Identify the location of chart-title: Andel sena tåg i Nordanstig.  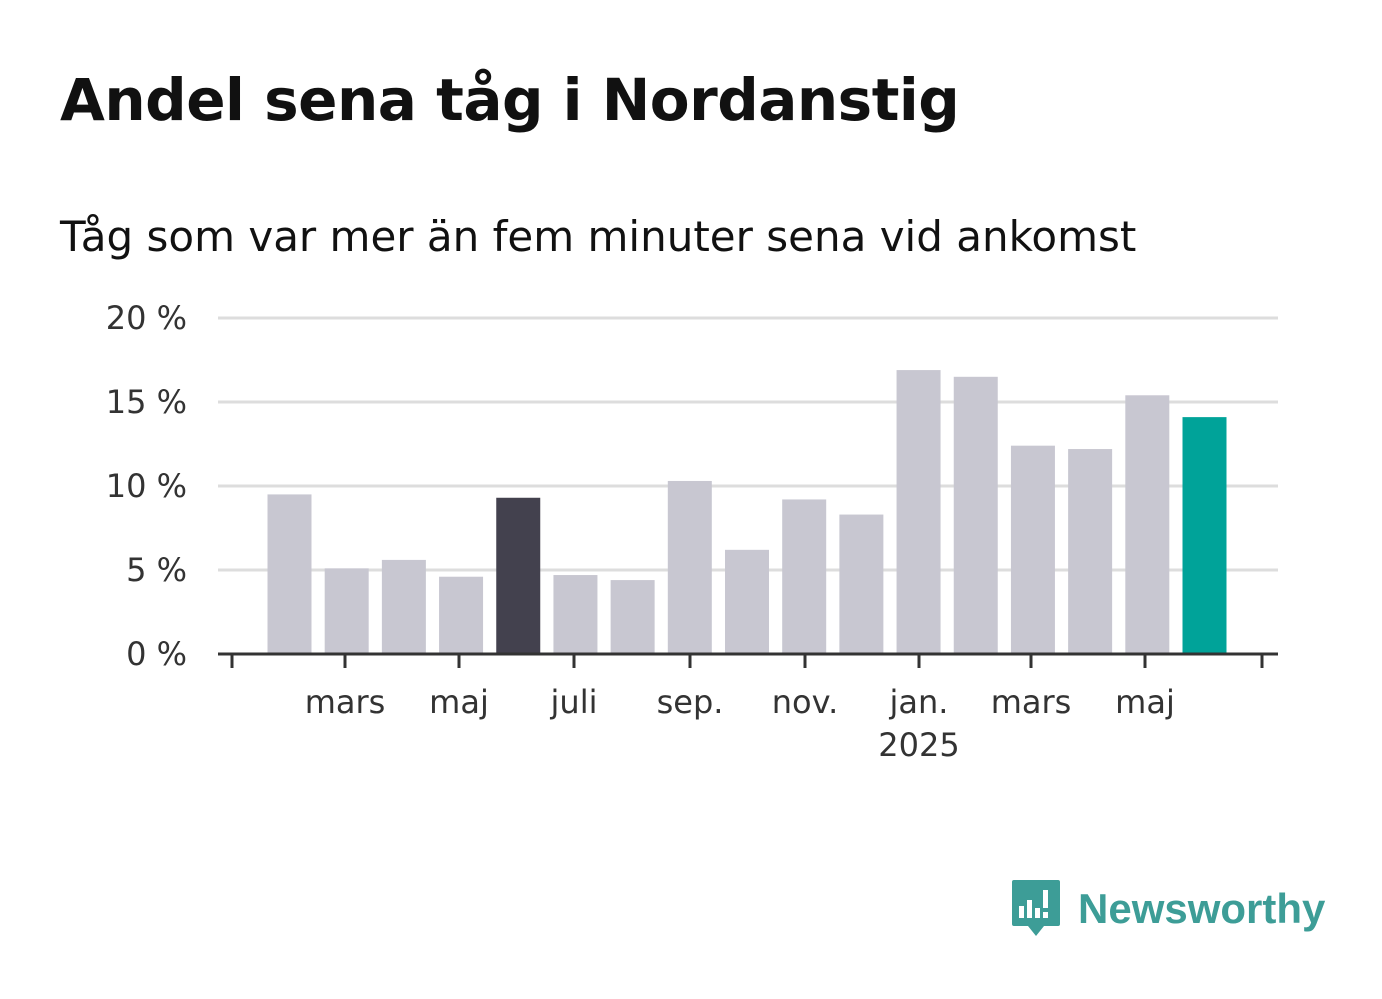
(510, 100).